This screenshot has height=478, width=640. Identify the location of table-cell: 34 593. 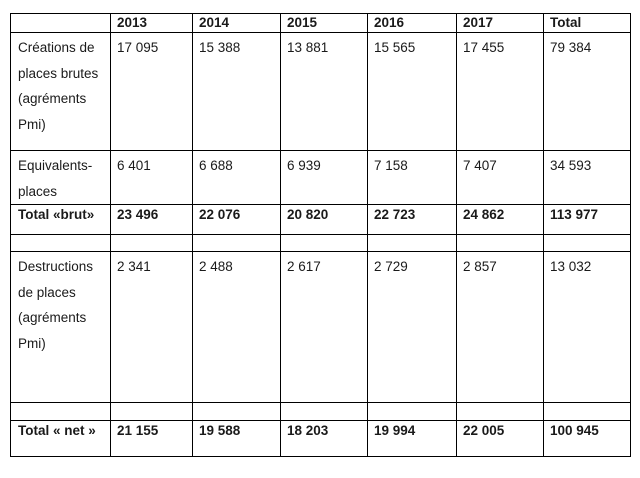
(587, 177).